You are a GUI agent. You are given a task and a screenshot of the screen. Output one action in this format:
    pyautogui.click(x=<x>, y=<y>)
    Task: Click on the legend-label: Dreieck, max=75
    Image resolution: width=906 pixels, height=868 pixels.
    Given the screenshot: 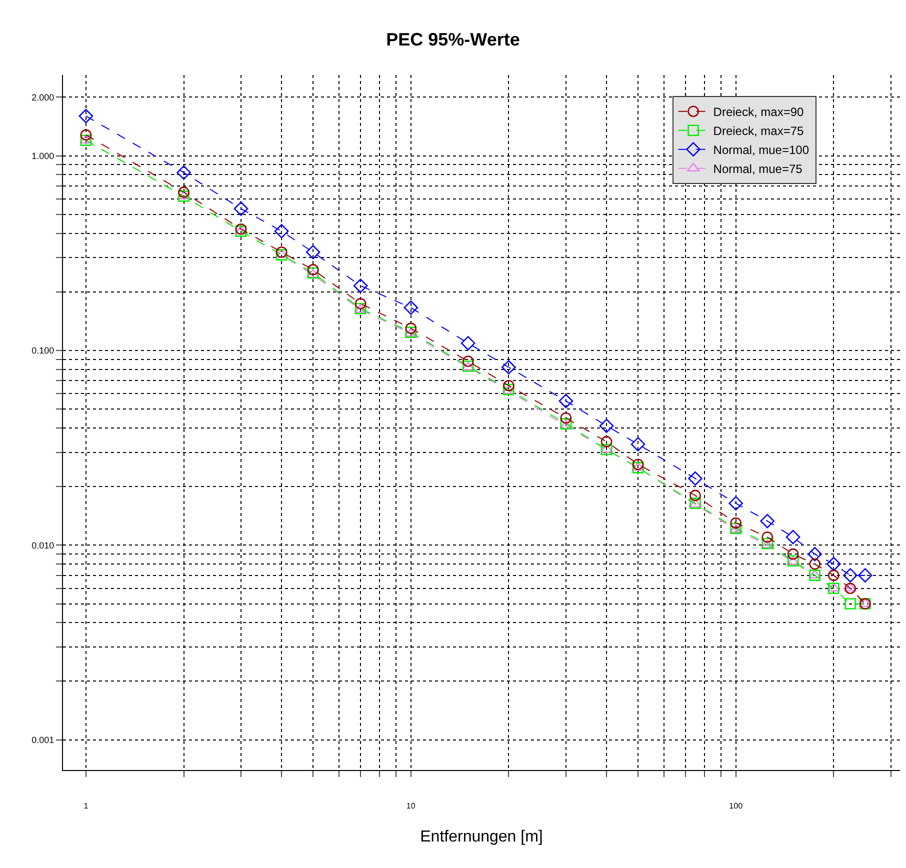 What is the action you would take?
    pyautogui.click(x=758, y=131)
    